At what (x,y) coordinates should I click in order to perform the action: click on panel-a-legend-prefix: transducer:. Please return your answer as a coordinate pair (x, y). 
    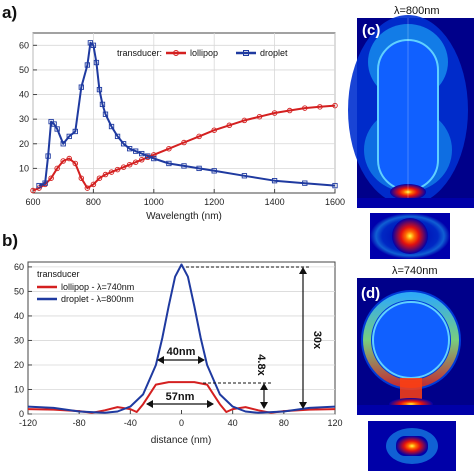
    Looking at the image, I should click on (139, 53).